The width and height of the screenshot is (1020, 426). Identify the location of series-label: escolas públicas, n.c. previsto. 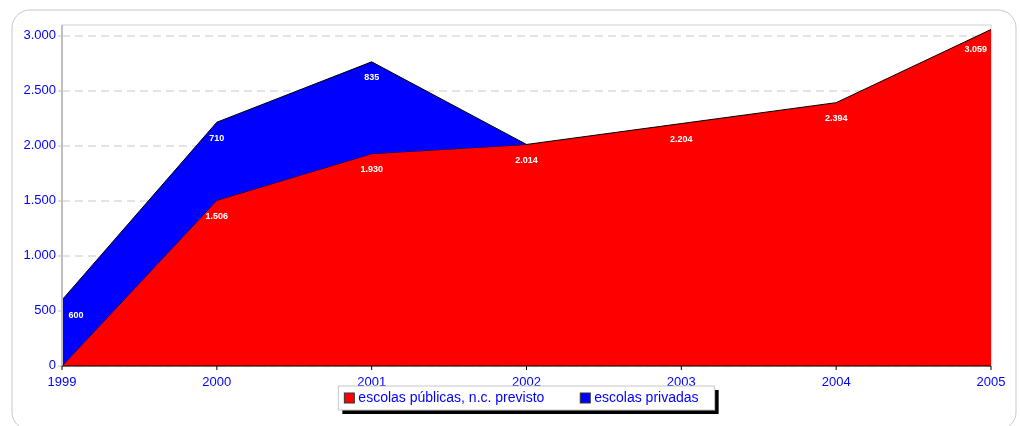
(451, 396).